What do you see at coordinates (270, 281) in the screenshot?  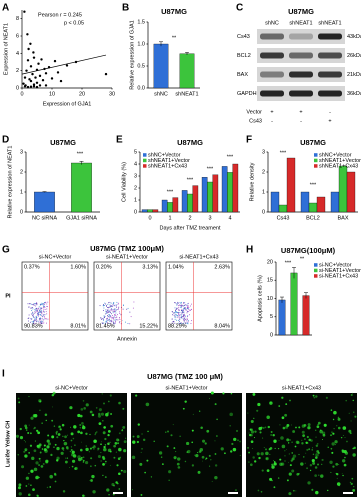 I see `y-tick-label: 15` at bounding box center [270, 281].